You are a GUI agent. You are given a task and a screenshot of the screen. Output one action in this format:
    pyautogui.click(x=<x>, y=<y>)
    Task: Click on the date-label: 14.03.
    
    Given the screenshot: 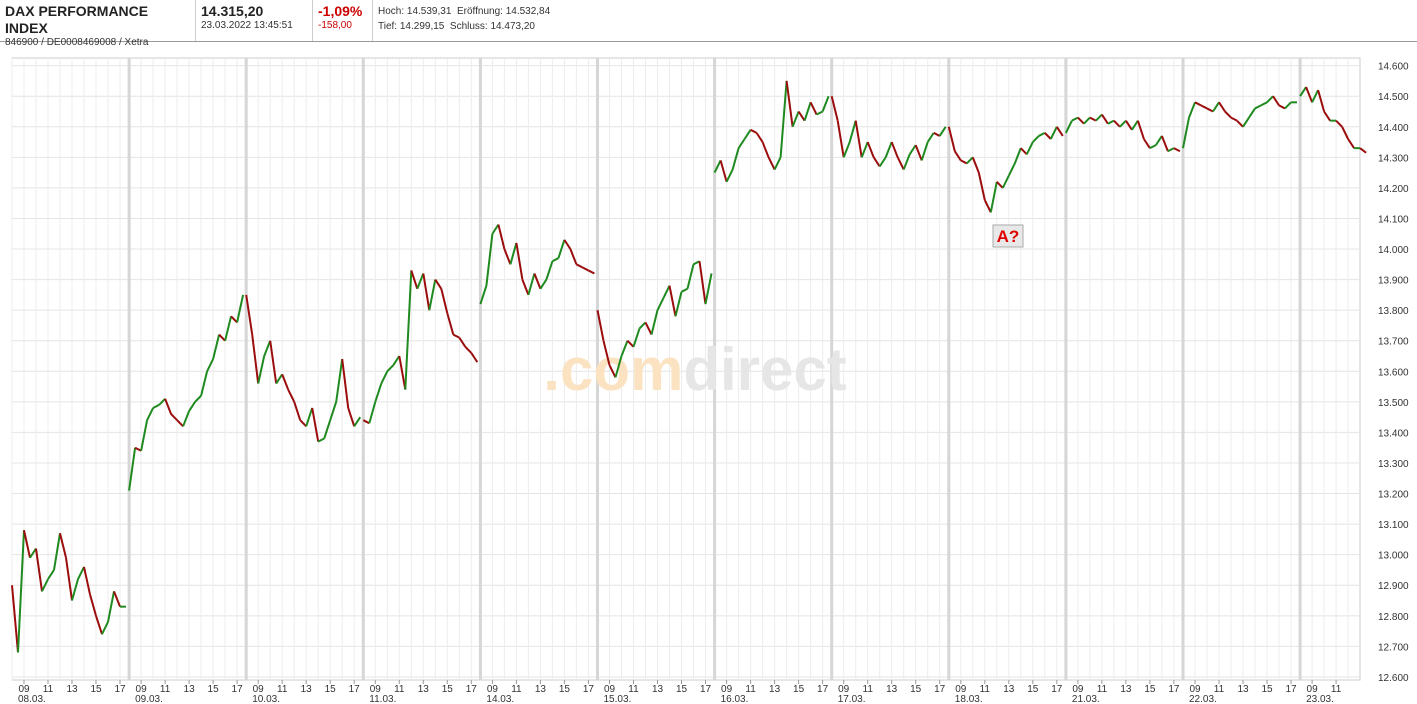 What is the action you would take?
    pyautogui.click(x=500, y=699)
    